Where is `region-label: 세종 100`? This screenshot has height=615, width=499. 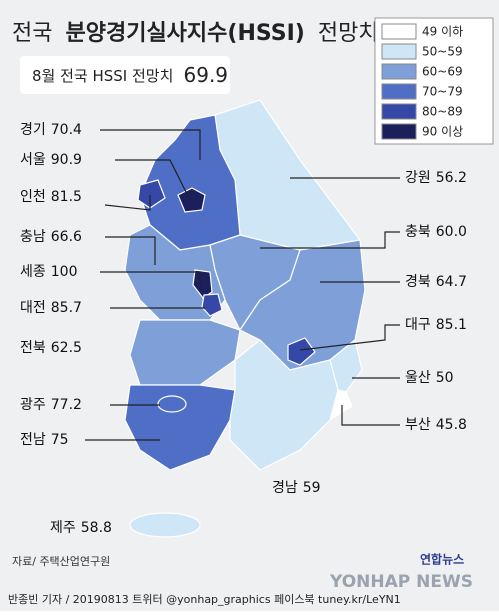
region-label: 세종 100 is located at coordinates (49, 272).